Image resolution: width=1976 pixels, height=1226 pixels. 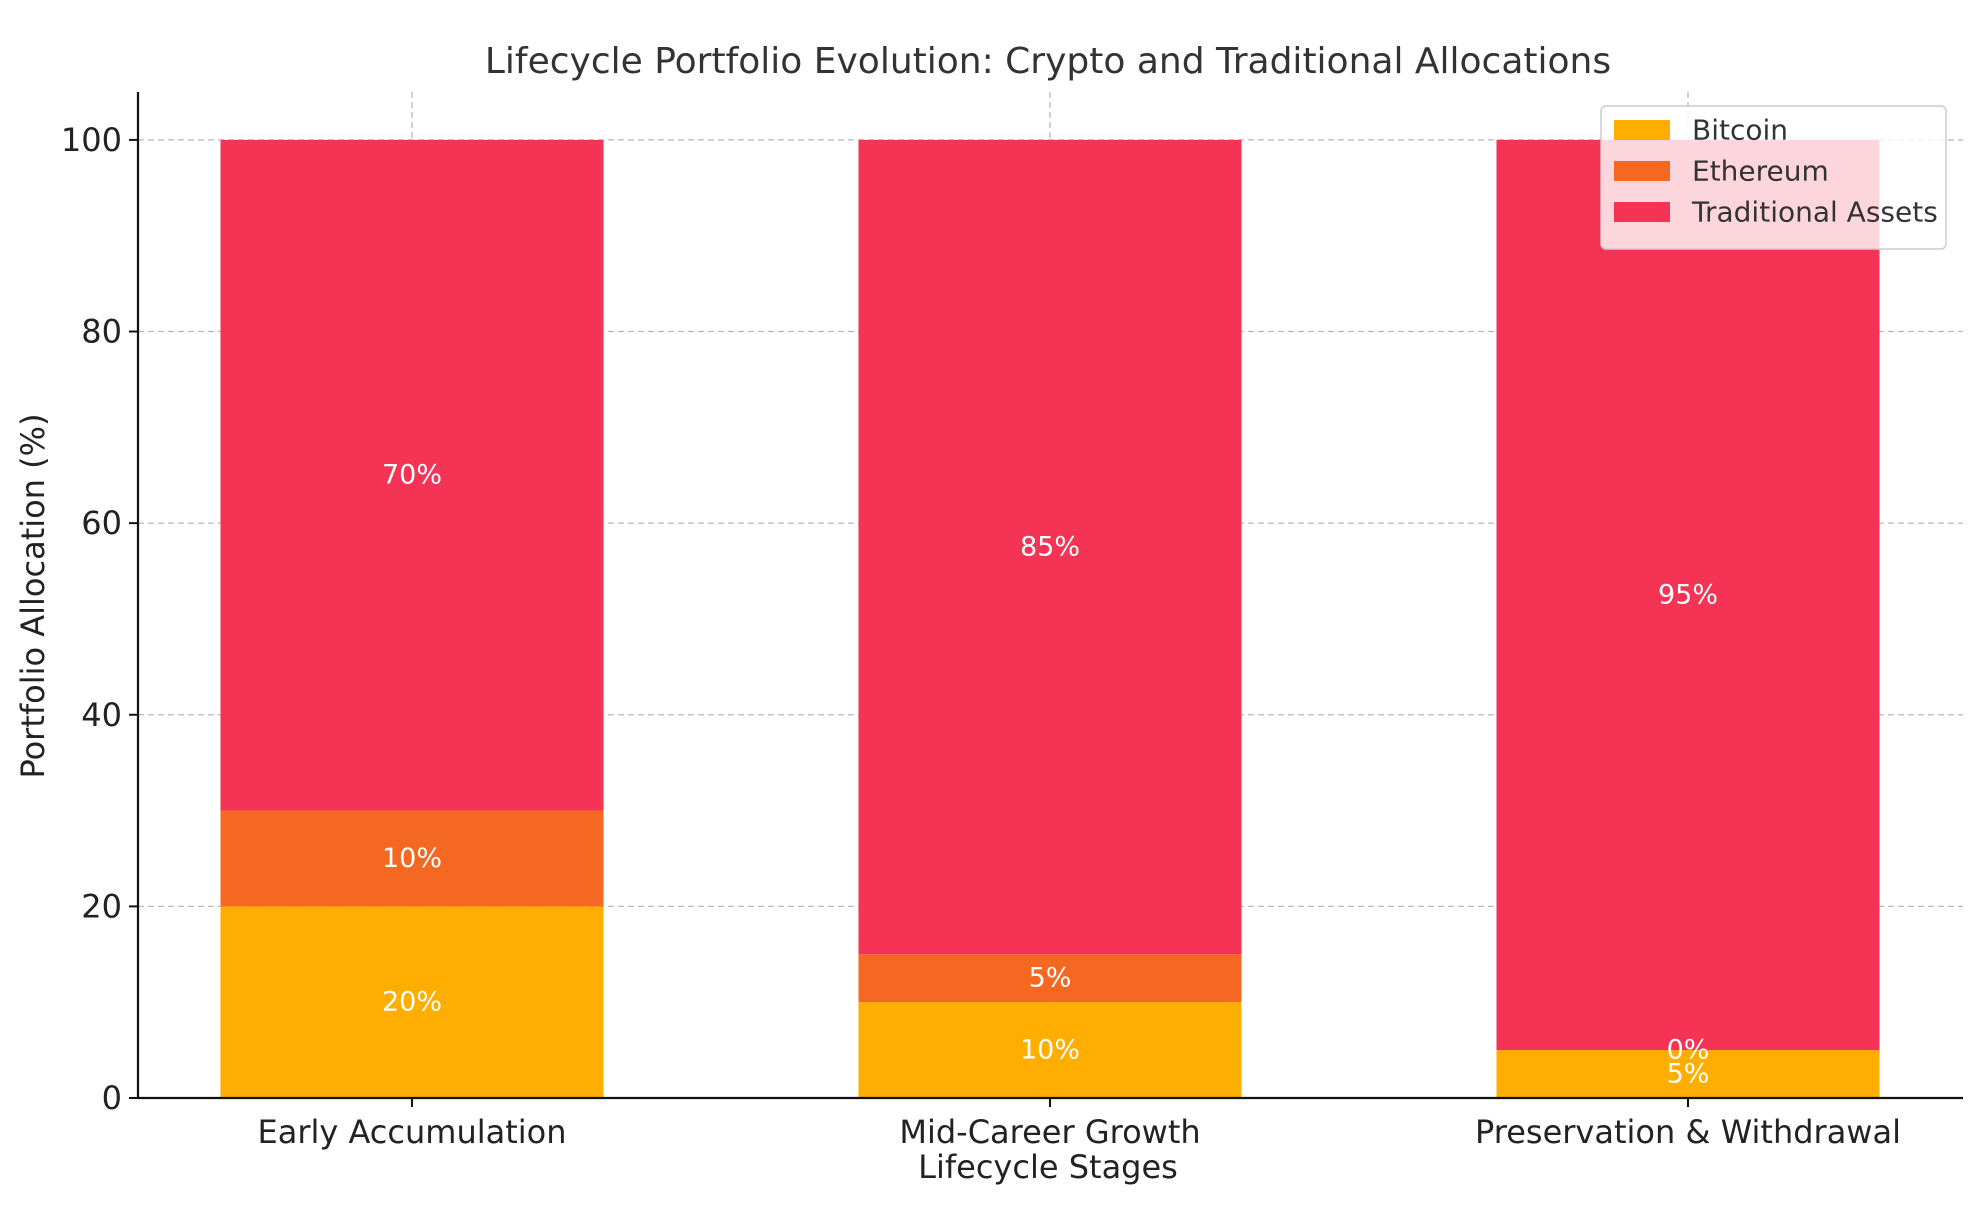 I want to click on legend-label-traditional-assets: Traditional Assets, so click(x=1814, y=212).